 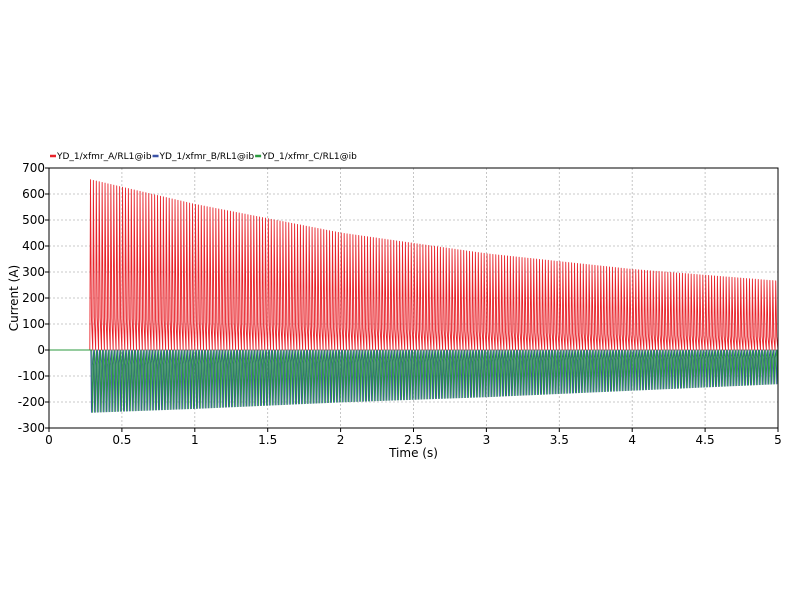 What do you see at coordinates (33, 220) in the screenshot?
I see `y-tick-label: 500` at bounding box center [33, 220].